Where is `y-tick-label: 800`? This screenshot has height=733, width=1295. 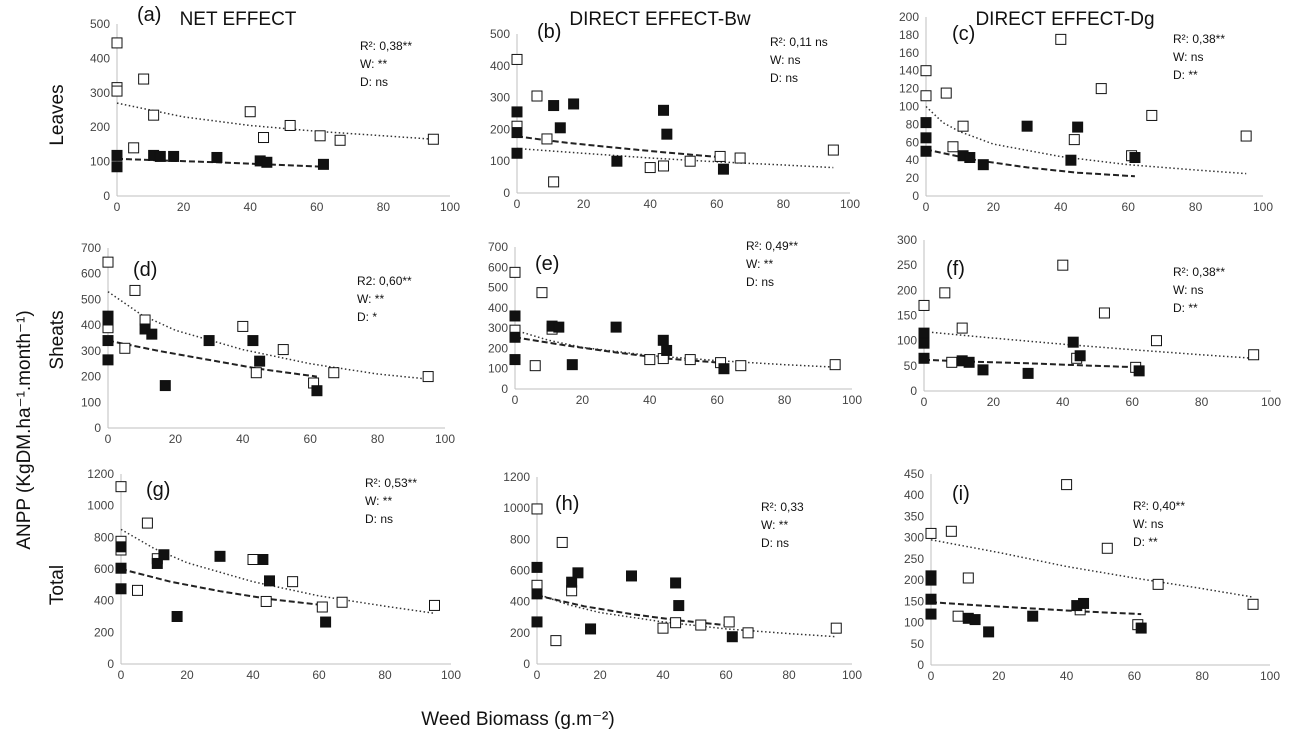
y-tick-label: 800 is located at coordinates (520, 539).